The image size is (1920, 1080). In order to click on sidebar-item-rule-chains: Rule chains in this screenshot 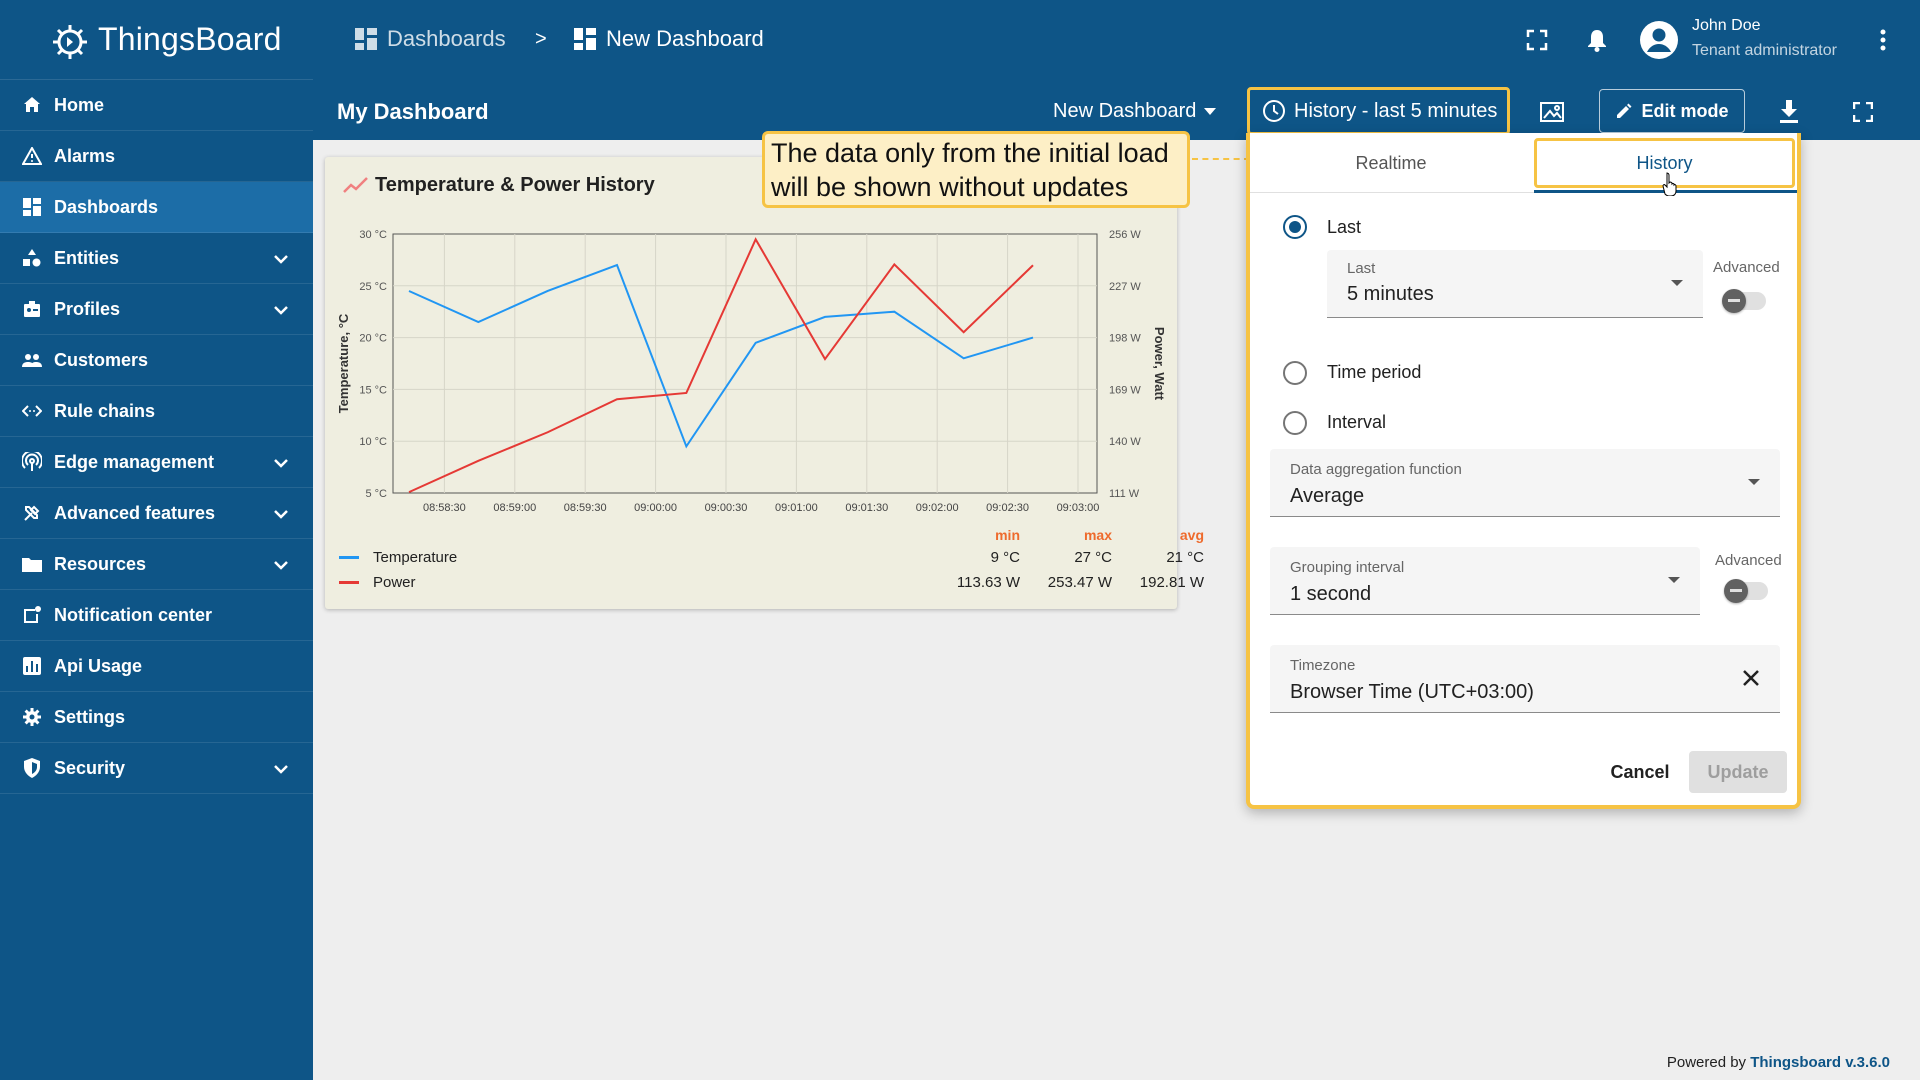, I will do `click(156, 411)`.